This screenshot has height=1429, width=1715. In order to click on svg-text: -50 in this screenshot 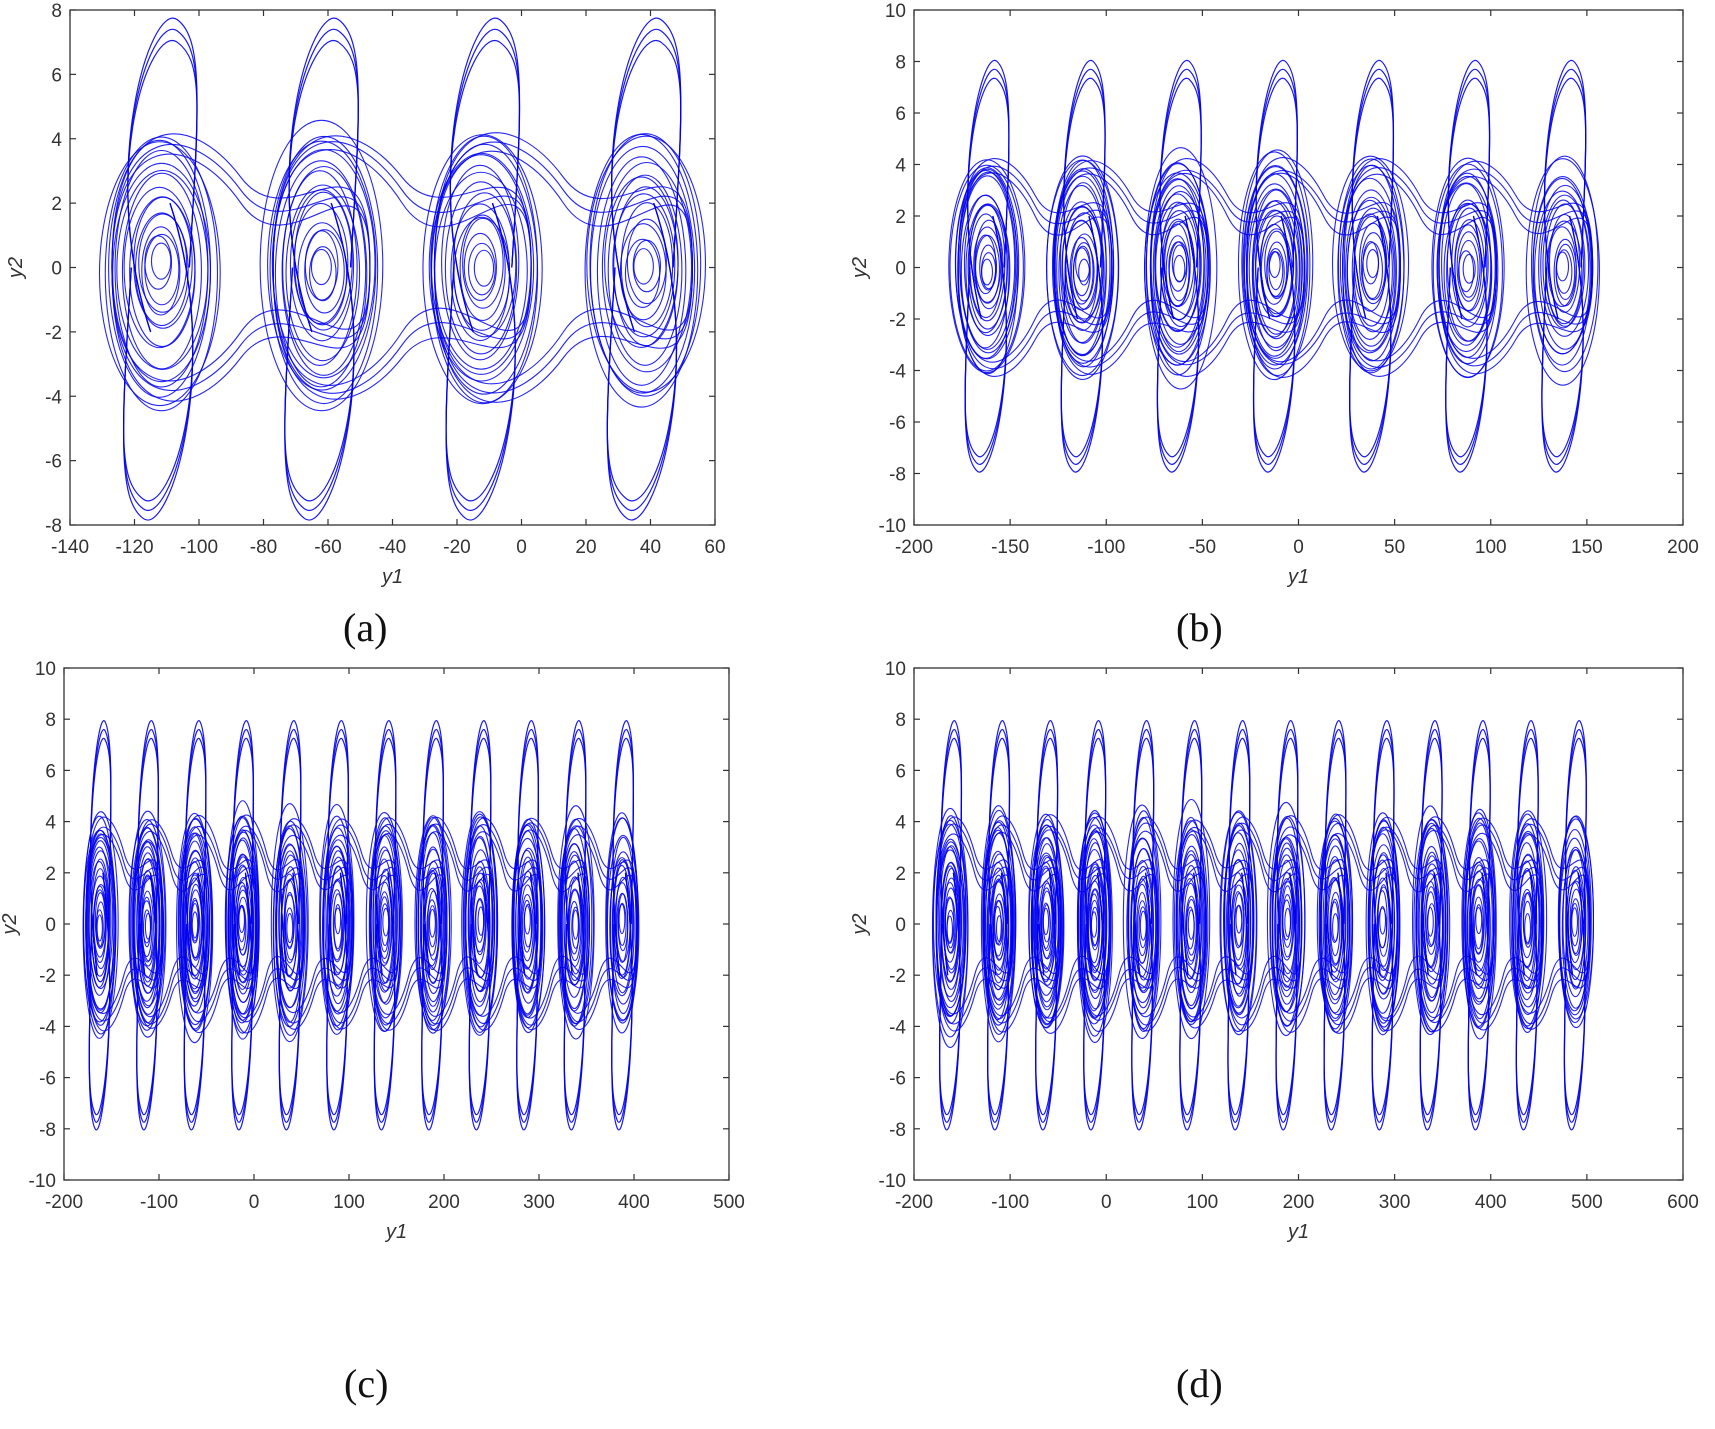, I will do `click(1202, 547)`.